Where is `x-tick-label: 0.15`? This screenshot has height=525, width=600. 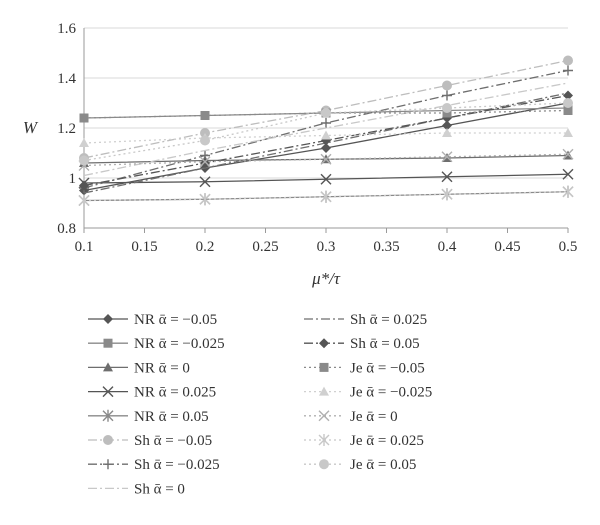
x-tick-label: 0.15 is located at coordinates (144, 247).